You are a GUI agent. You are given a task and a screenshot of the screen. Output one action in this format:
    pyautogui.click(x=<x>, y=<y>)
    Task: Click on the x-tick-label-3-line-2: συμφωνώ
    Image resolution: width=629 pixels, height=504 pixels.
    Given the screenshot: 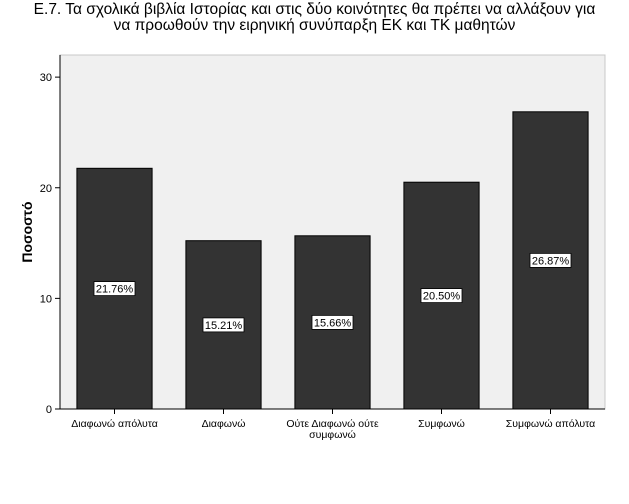 What is the action you would take?
    pyautogui.click(x=332, y=435)
    